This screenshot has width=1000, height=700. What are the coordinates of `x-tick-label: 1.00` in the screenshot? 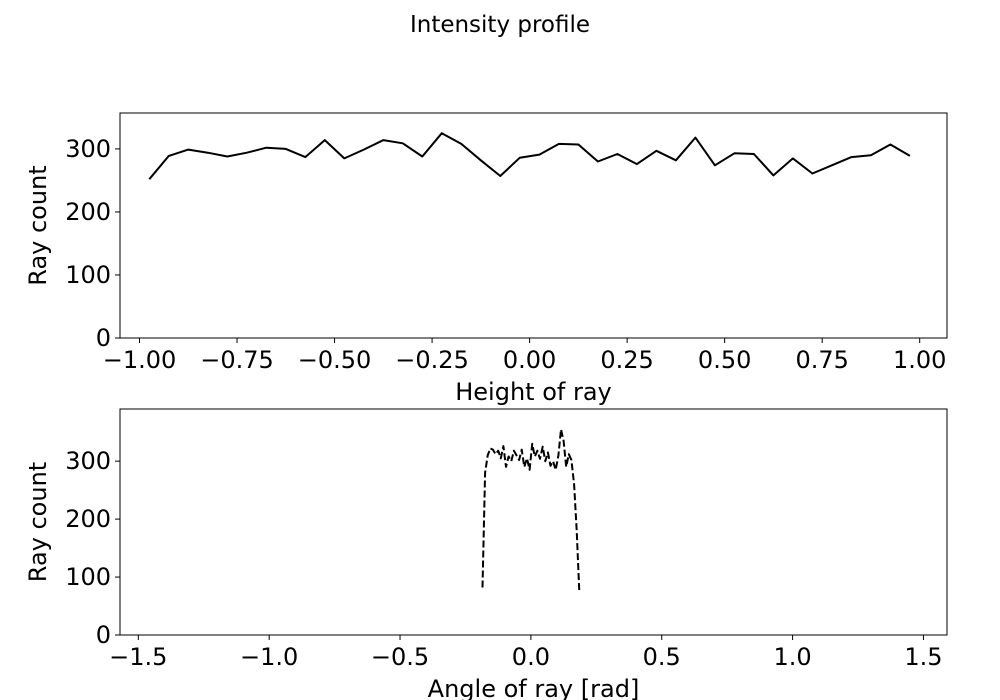 It's located at (919, 360).